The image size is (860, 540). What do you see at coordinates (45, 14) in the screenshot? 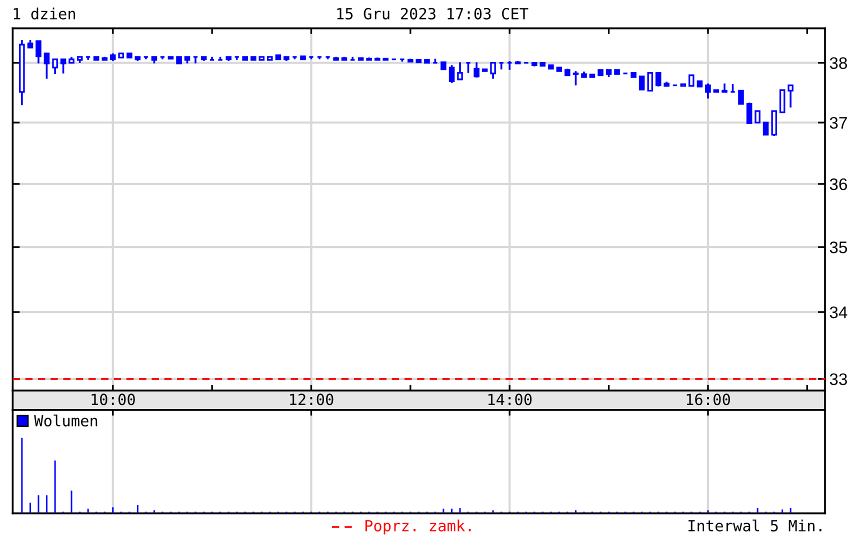
I see `chart-title: 1 dzien` at bounding box center [45, 14].